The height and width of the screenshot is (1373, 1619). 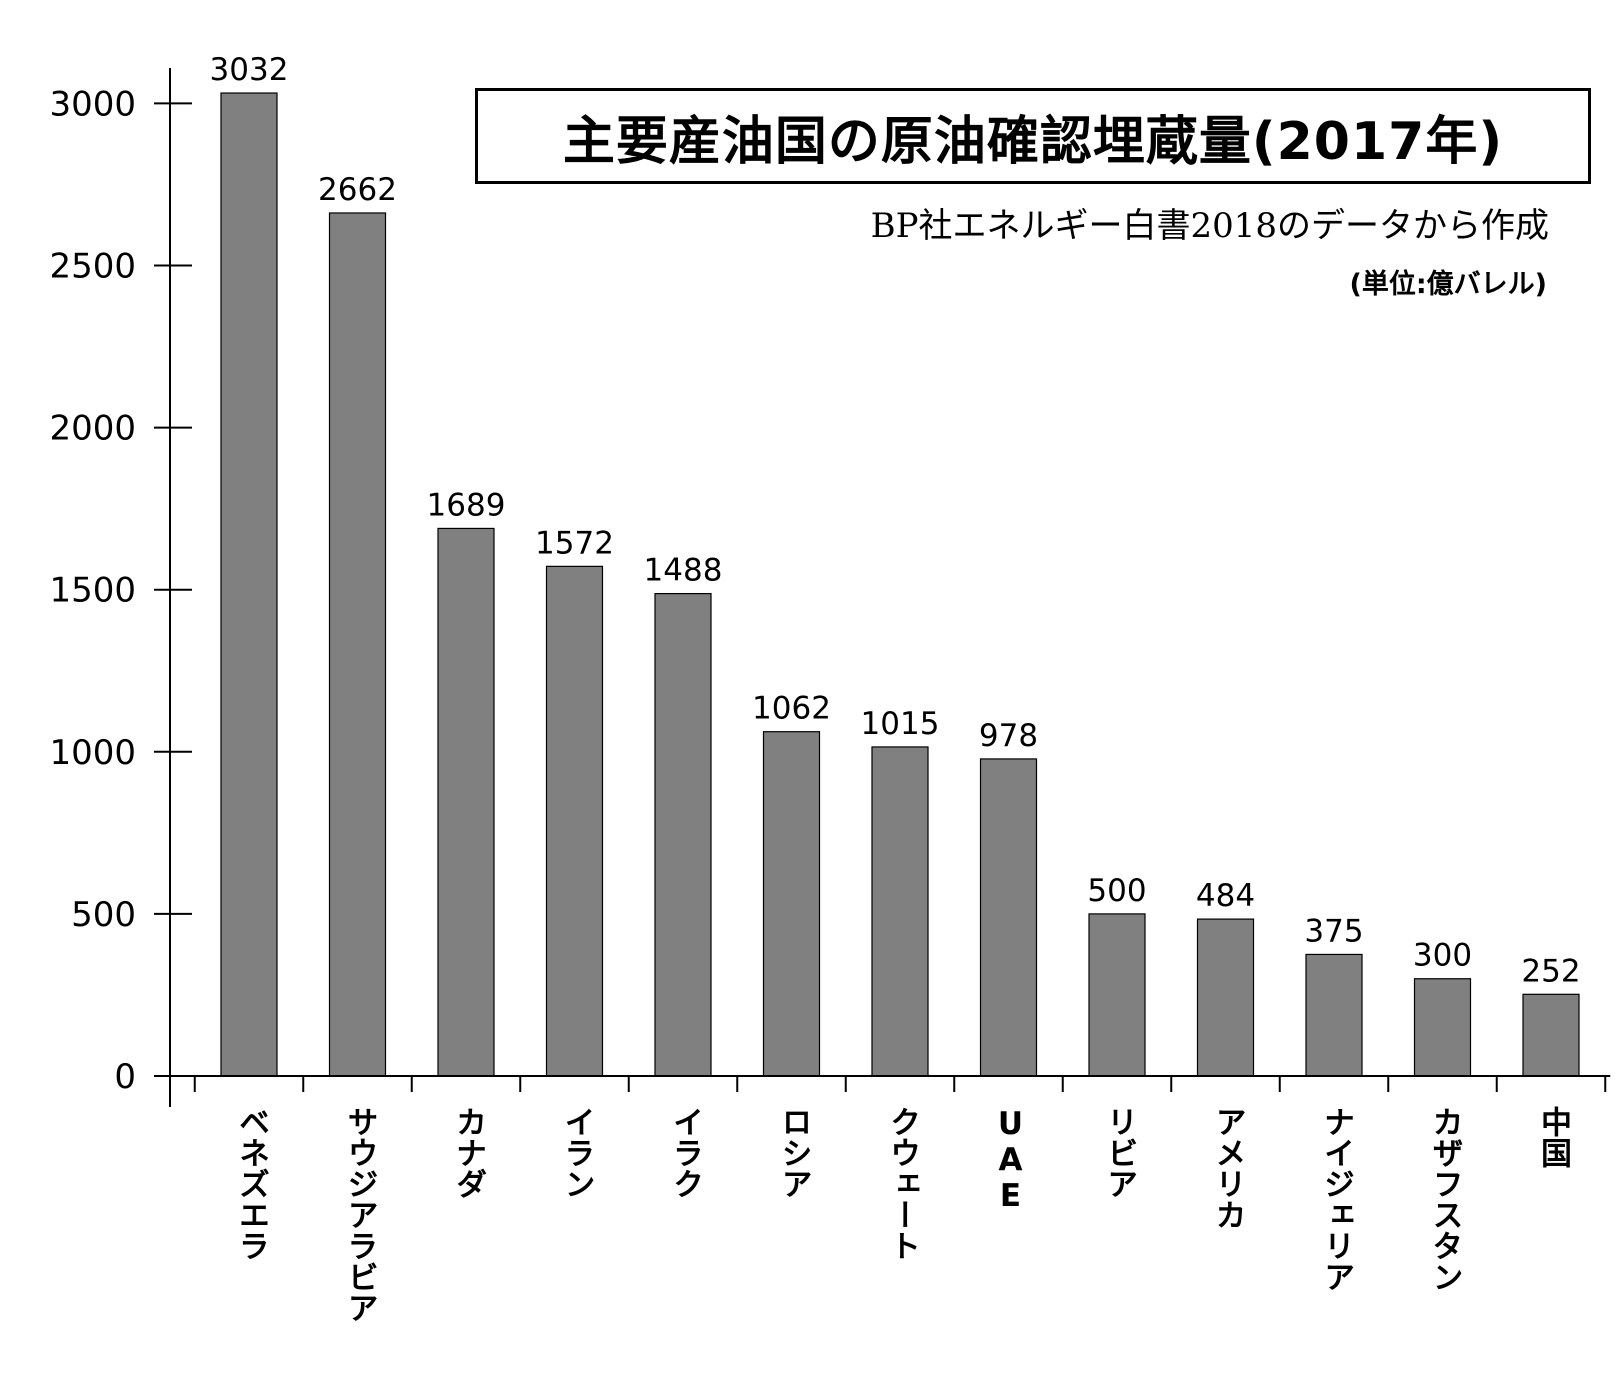 I want to click on value-label: 978, so click(x=1008, y=736).